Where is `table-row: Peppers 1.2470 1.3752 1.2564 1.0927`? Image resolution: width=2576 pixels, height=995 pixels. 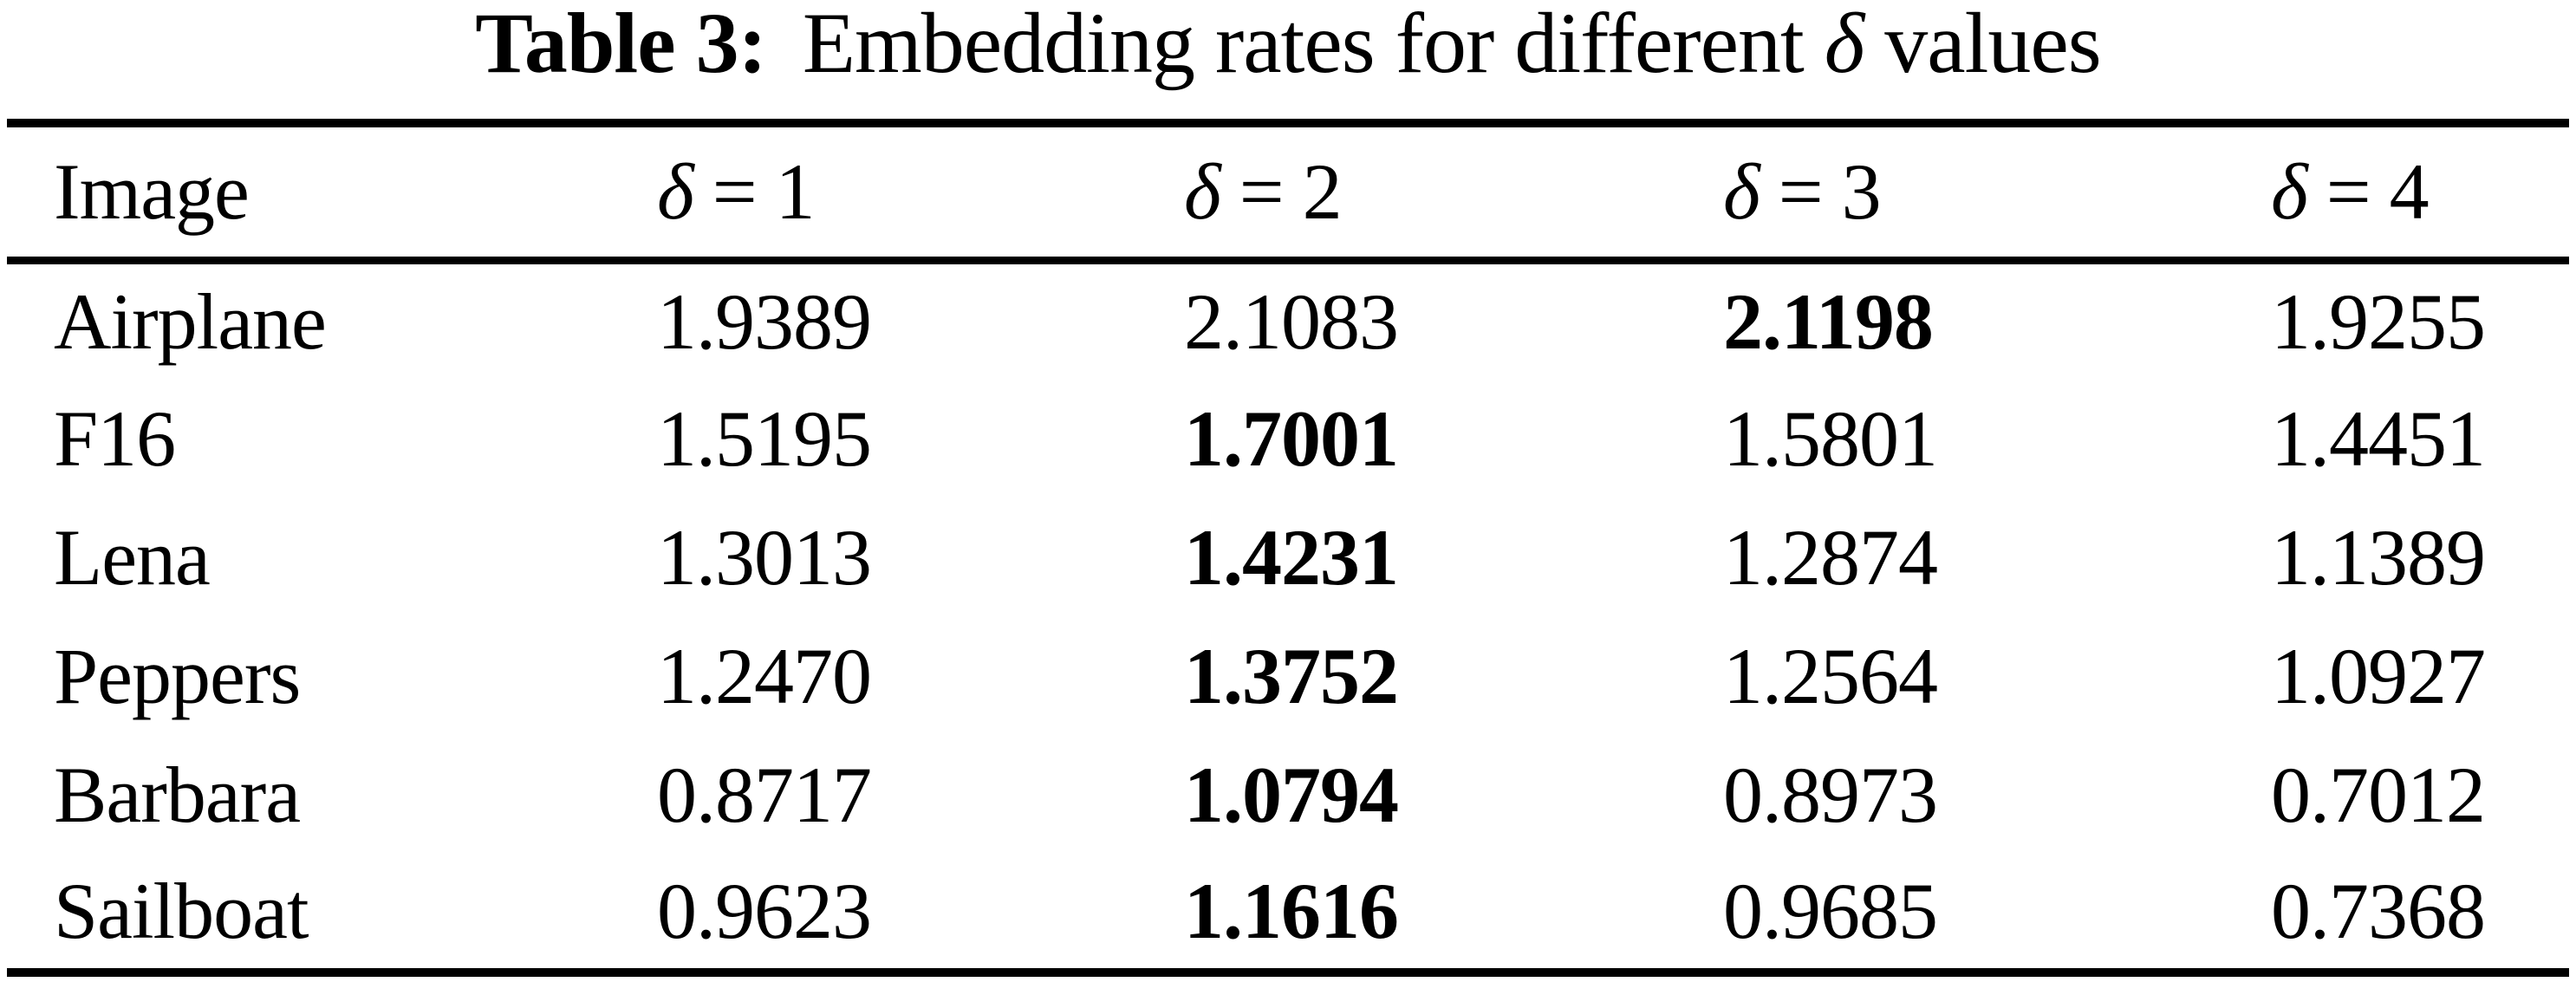
table-row: Peppers 1.2470 1.3752 1.2564 1.0927 is located at coordinates (1288, 676).